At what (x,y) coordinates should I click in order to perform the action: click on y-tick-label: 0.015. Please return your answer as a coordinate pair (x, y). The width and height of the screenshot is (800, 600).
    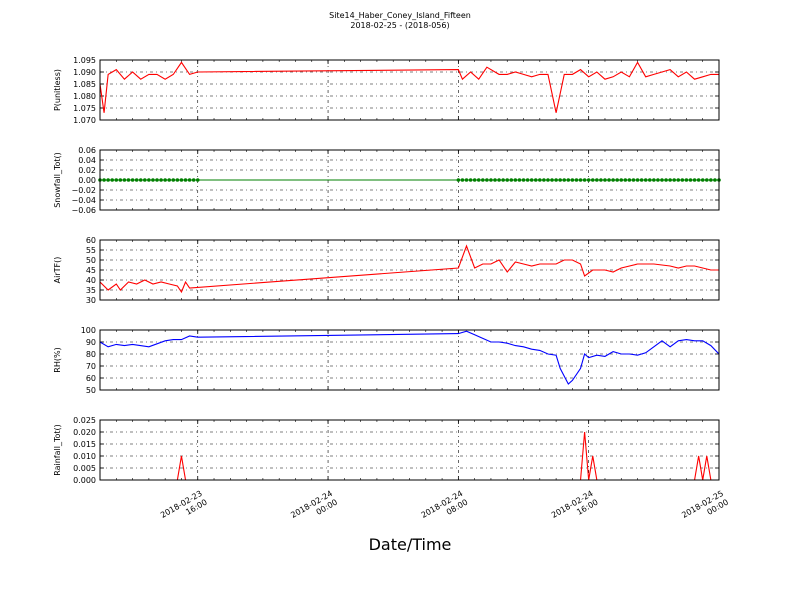
    Looking at the image, I should click on (84, 444).